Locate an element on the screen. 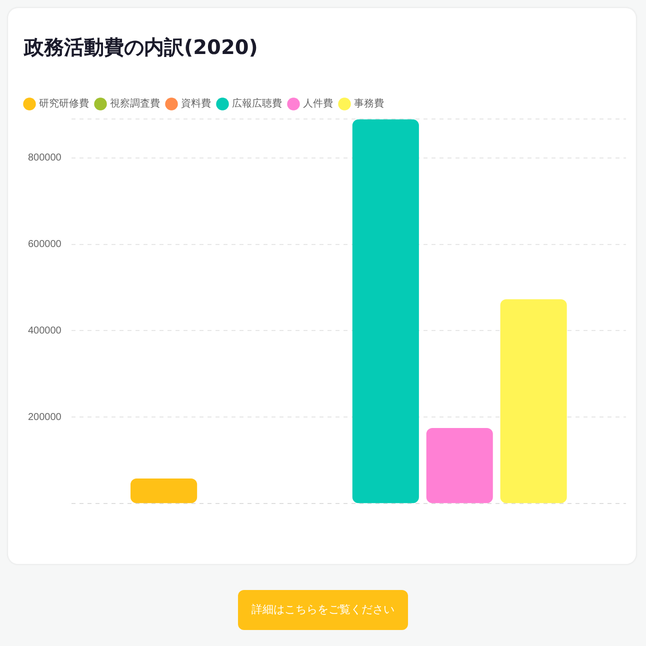 This screenshot has width=646, height=646. legend-label: 事務費 is located at coordinates (369, 104).